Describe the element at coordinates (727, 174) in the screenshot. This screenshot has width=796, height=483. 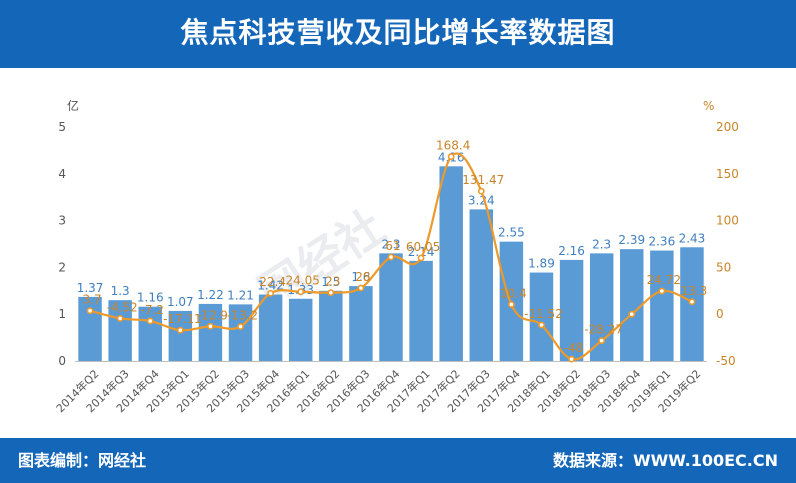
I see `y-right-tick-label: 150` at that location.